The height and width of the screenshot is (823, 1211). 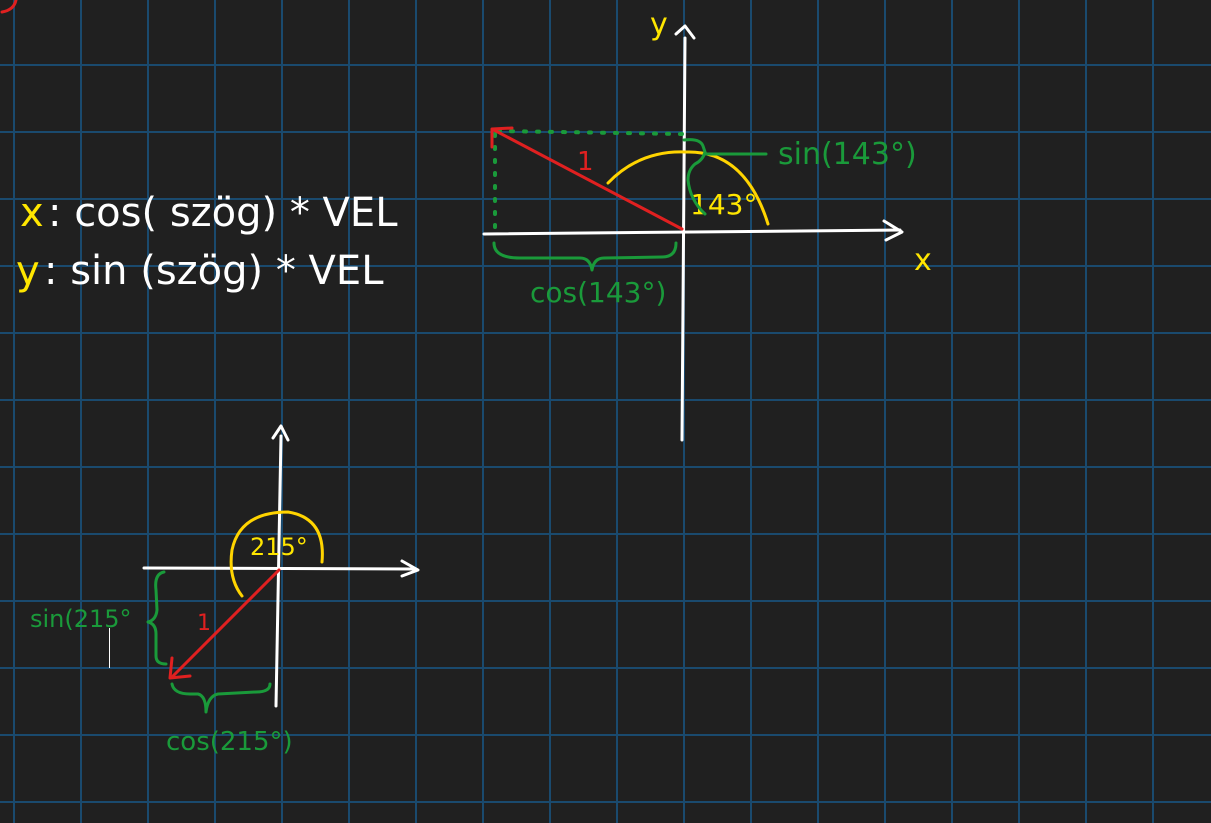 I want to click on bottom-angle-label: 215°, so click(x=279, y=547).